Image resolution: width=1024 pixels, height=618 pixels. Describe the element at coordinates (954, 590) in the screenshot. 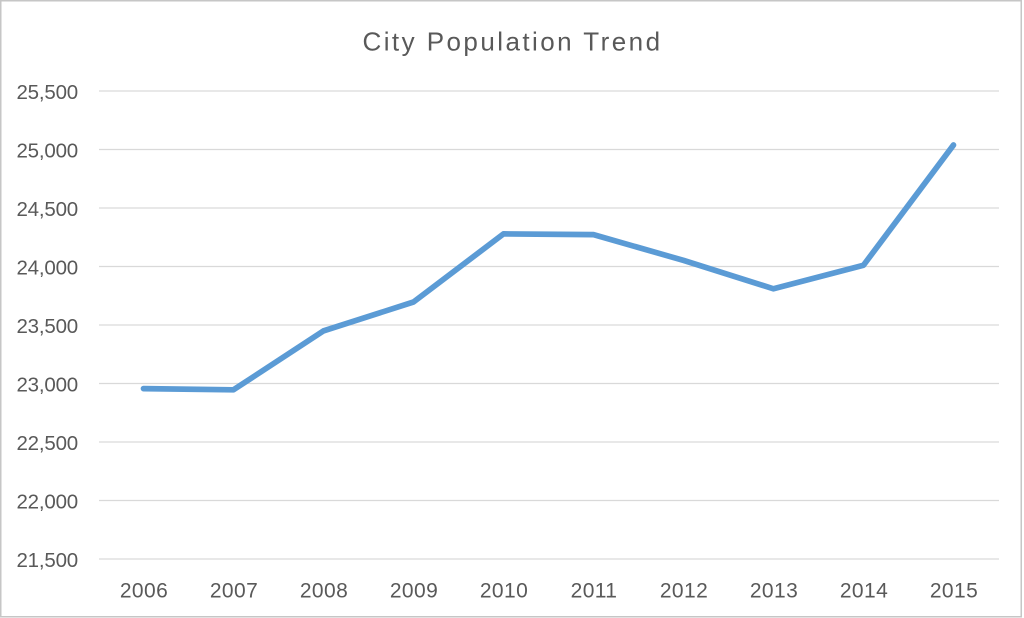

I see `svg-text: 2015` at that location.